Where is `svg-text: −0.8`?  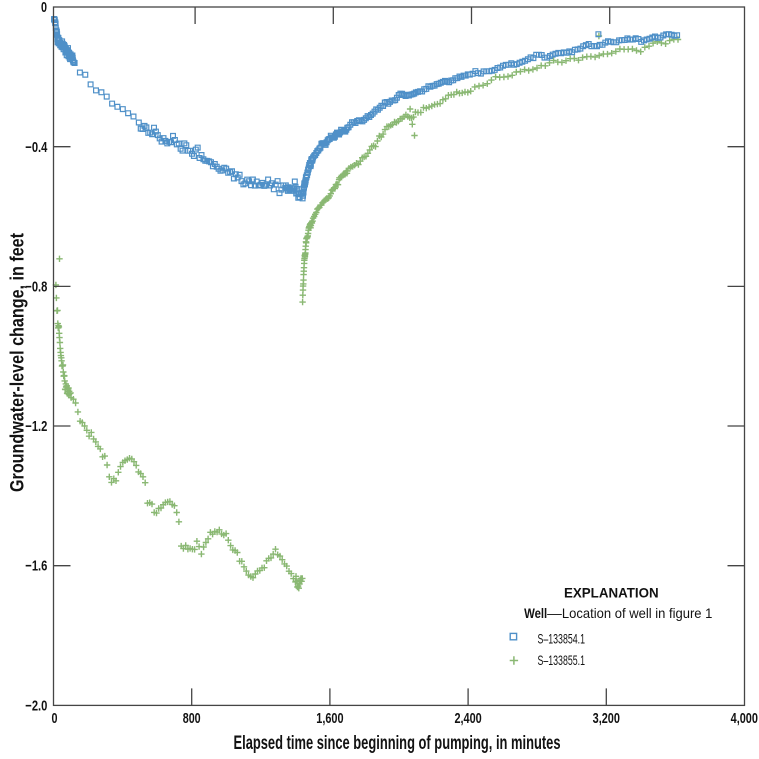
svg-text: −0.8 is located at coordinates (36, 288).